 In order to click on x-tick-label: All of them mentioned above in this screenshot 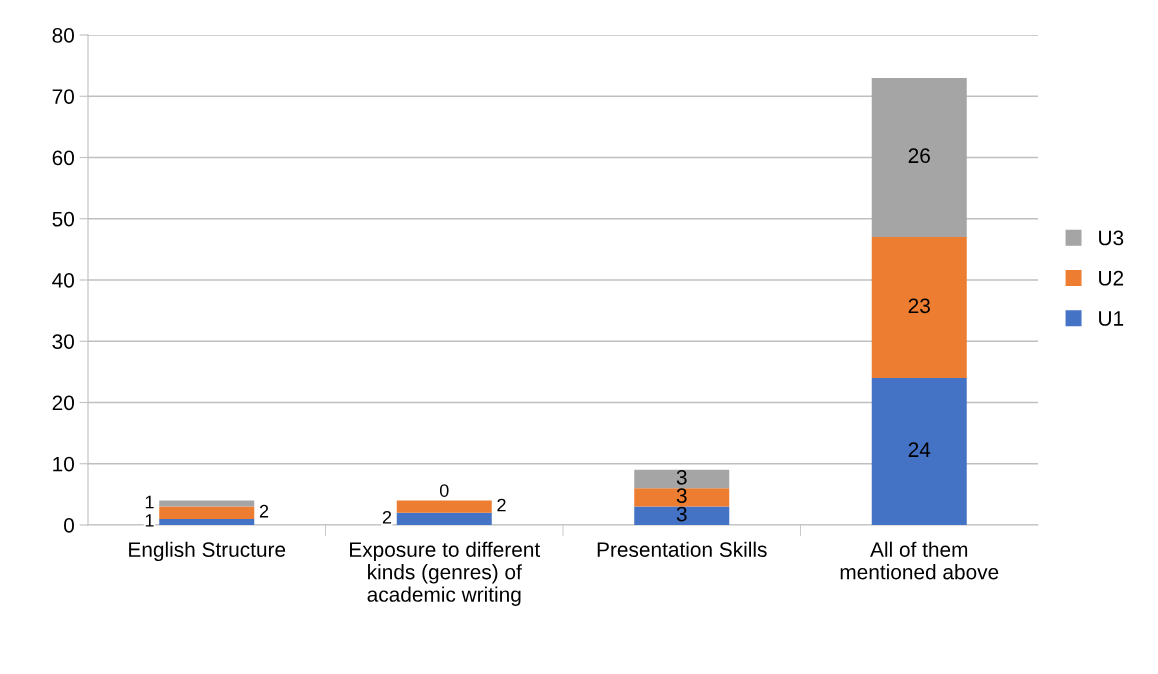, I will do `click(919, 560)`.